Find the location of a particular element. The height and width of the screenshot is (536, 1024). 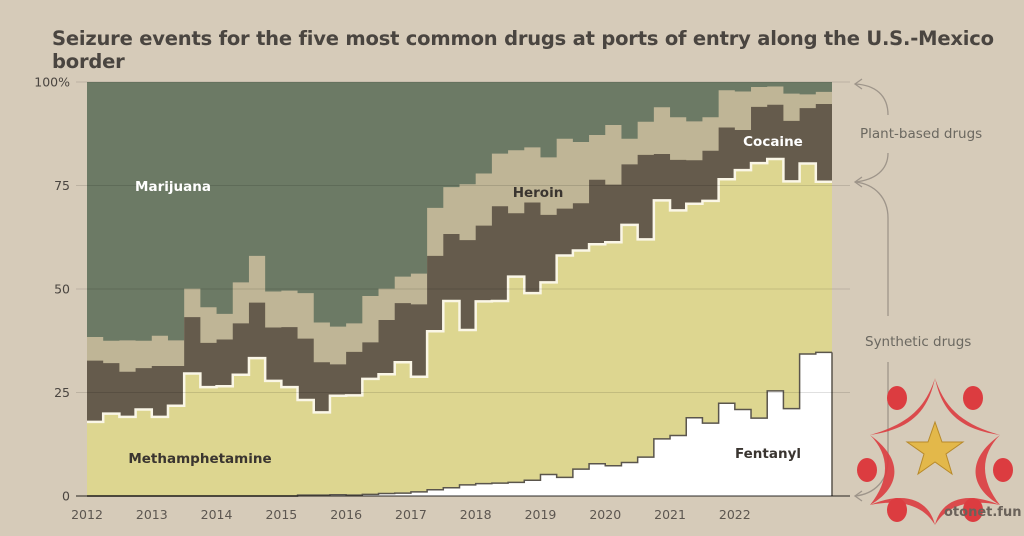

star-logo-icon is located at coordinates (935, 451).